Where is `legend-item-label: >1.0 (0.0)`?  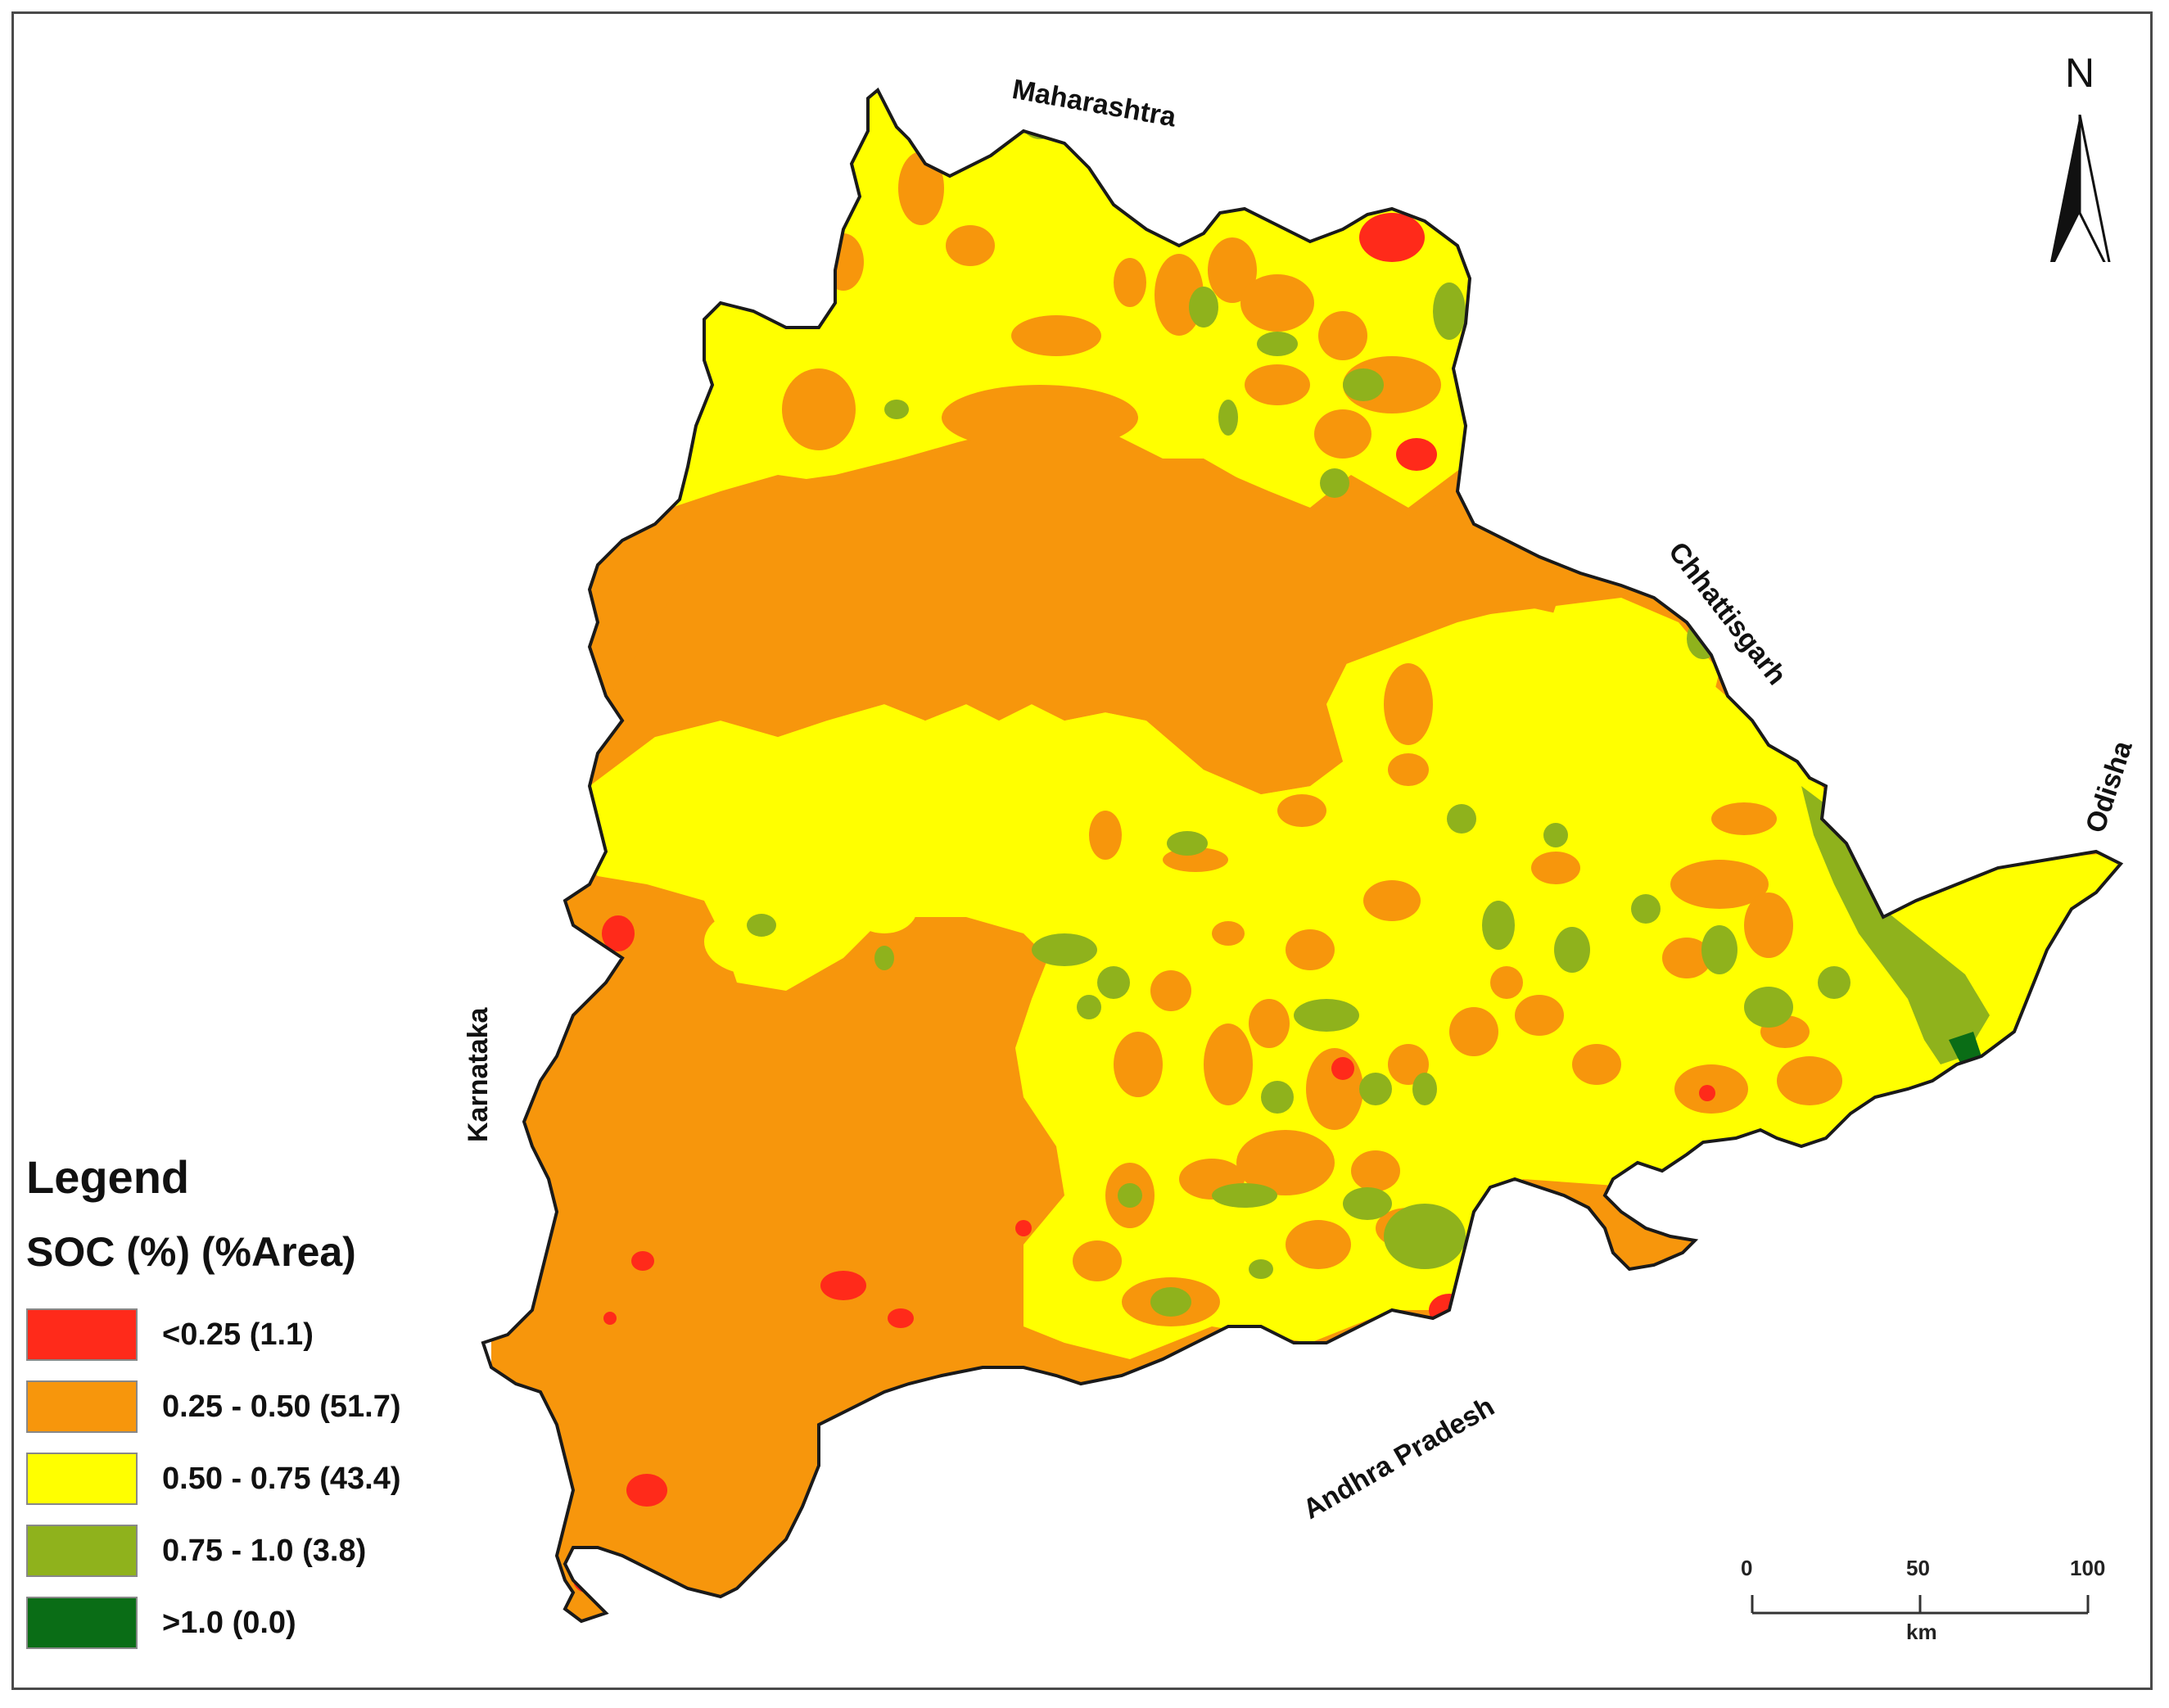 legend-item-label: >1.0 (0.0) is located at coordinates (229, 1622).